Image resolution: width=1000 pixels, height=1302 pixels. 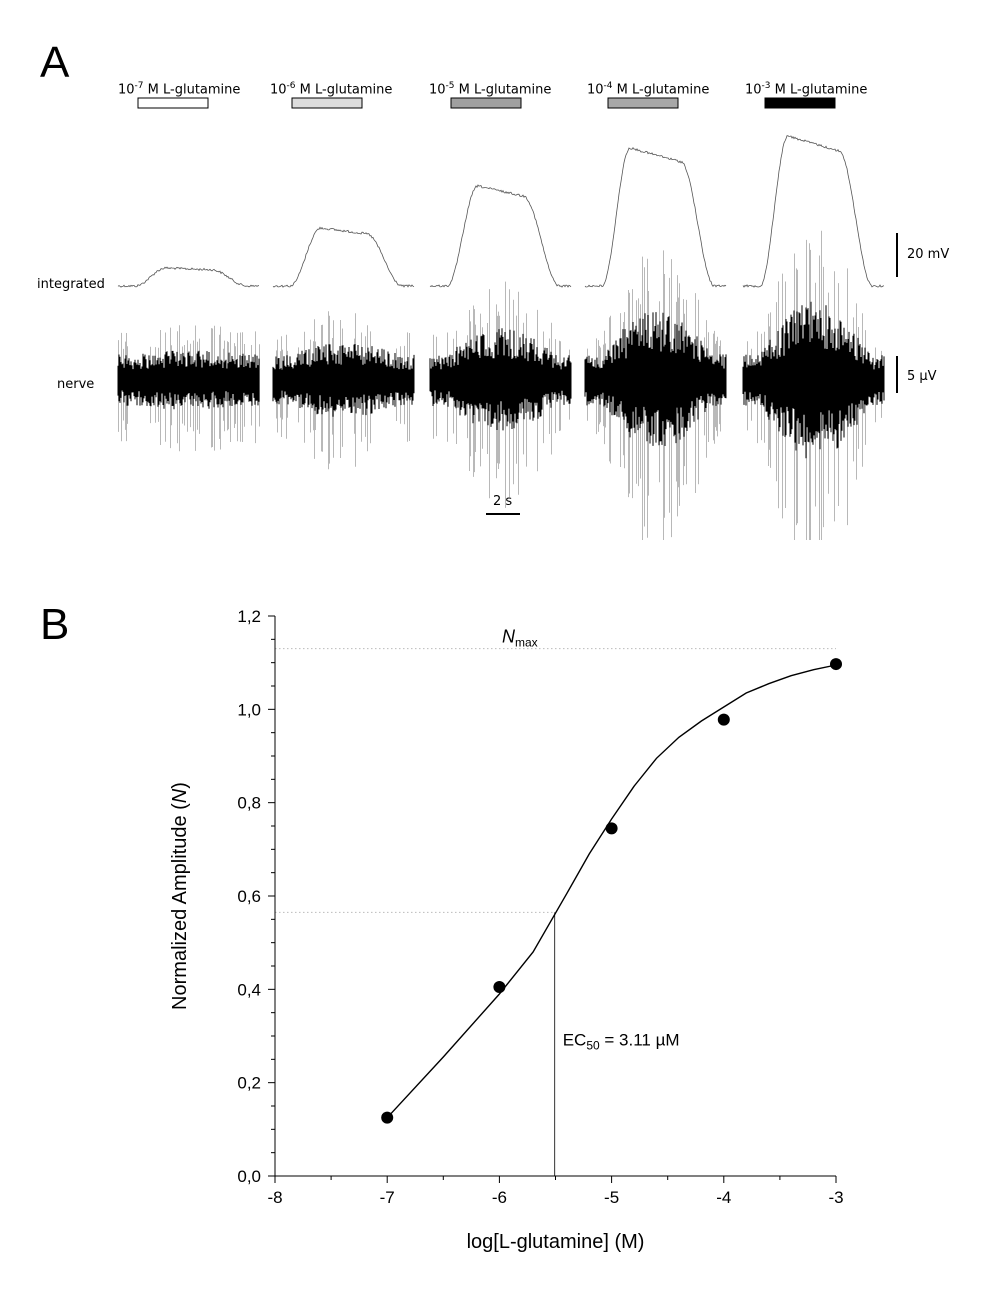 What do you see at coordinates (55, 624) in the screenshot?
I see `panel-b-letter: B` at bounding box center [55, 624].